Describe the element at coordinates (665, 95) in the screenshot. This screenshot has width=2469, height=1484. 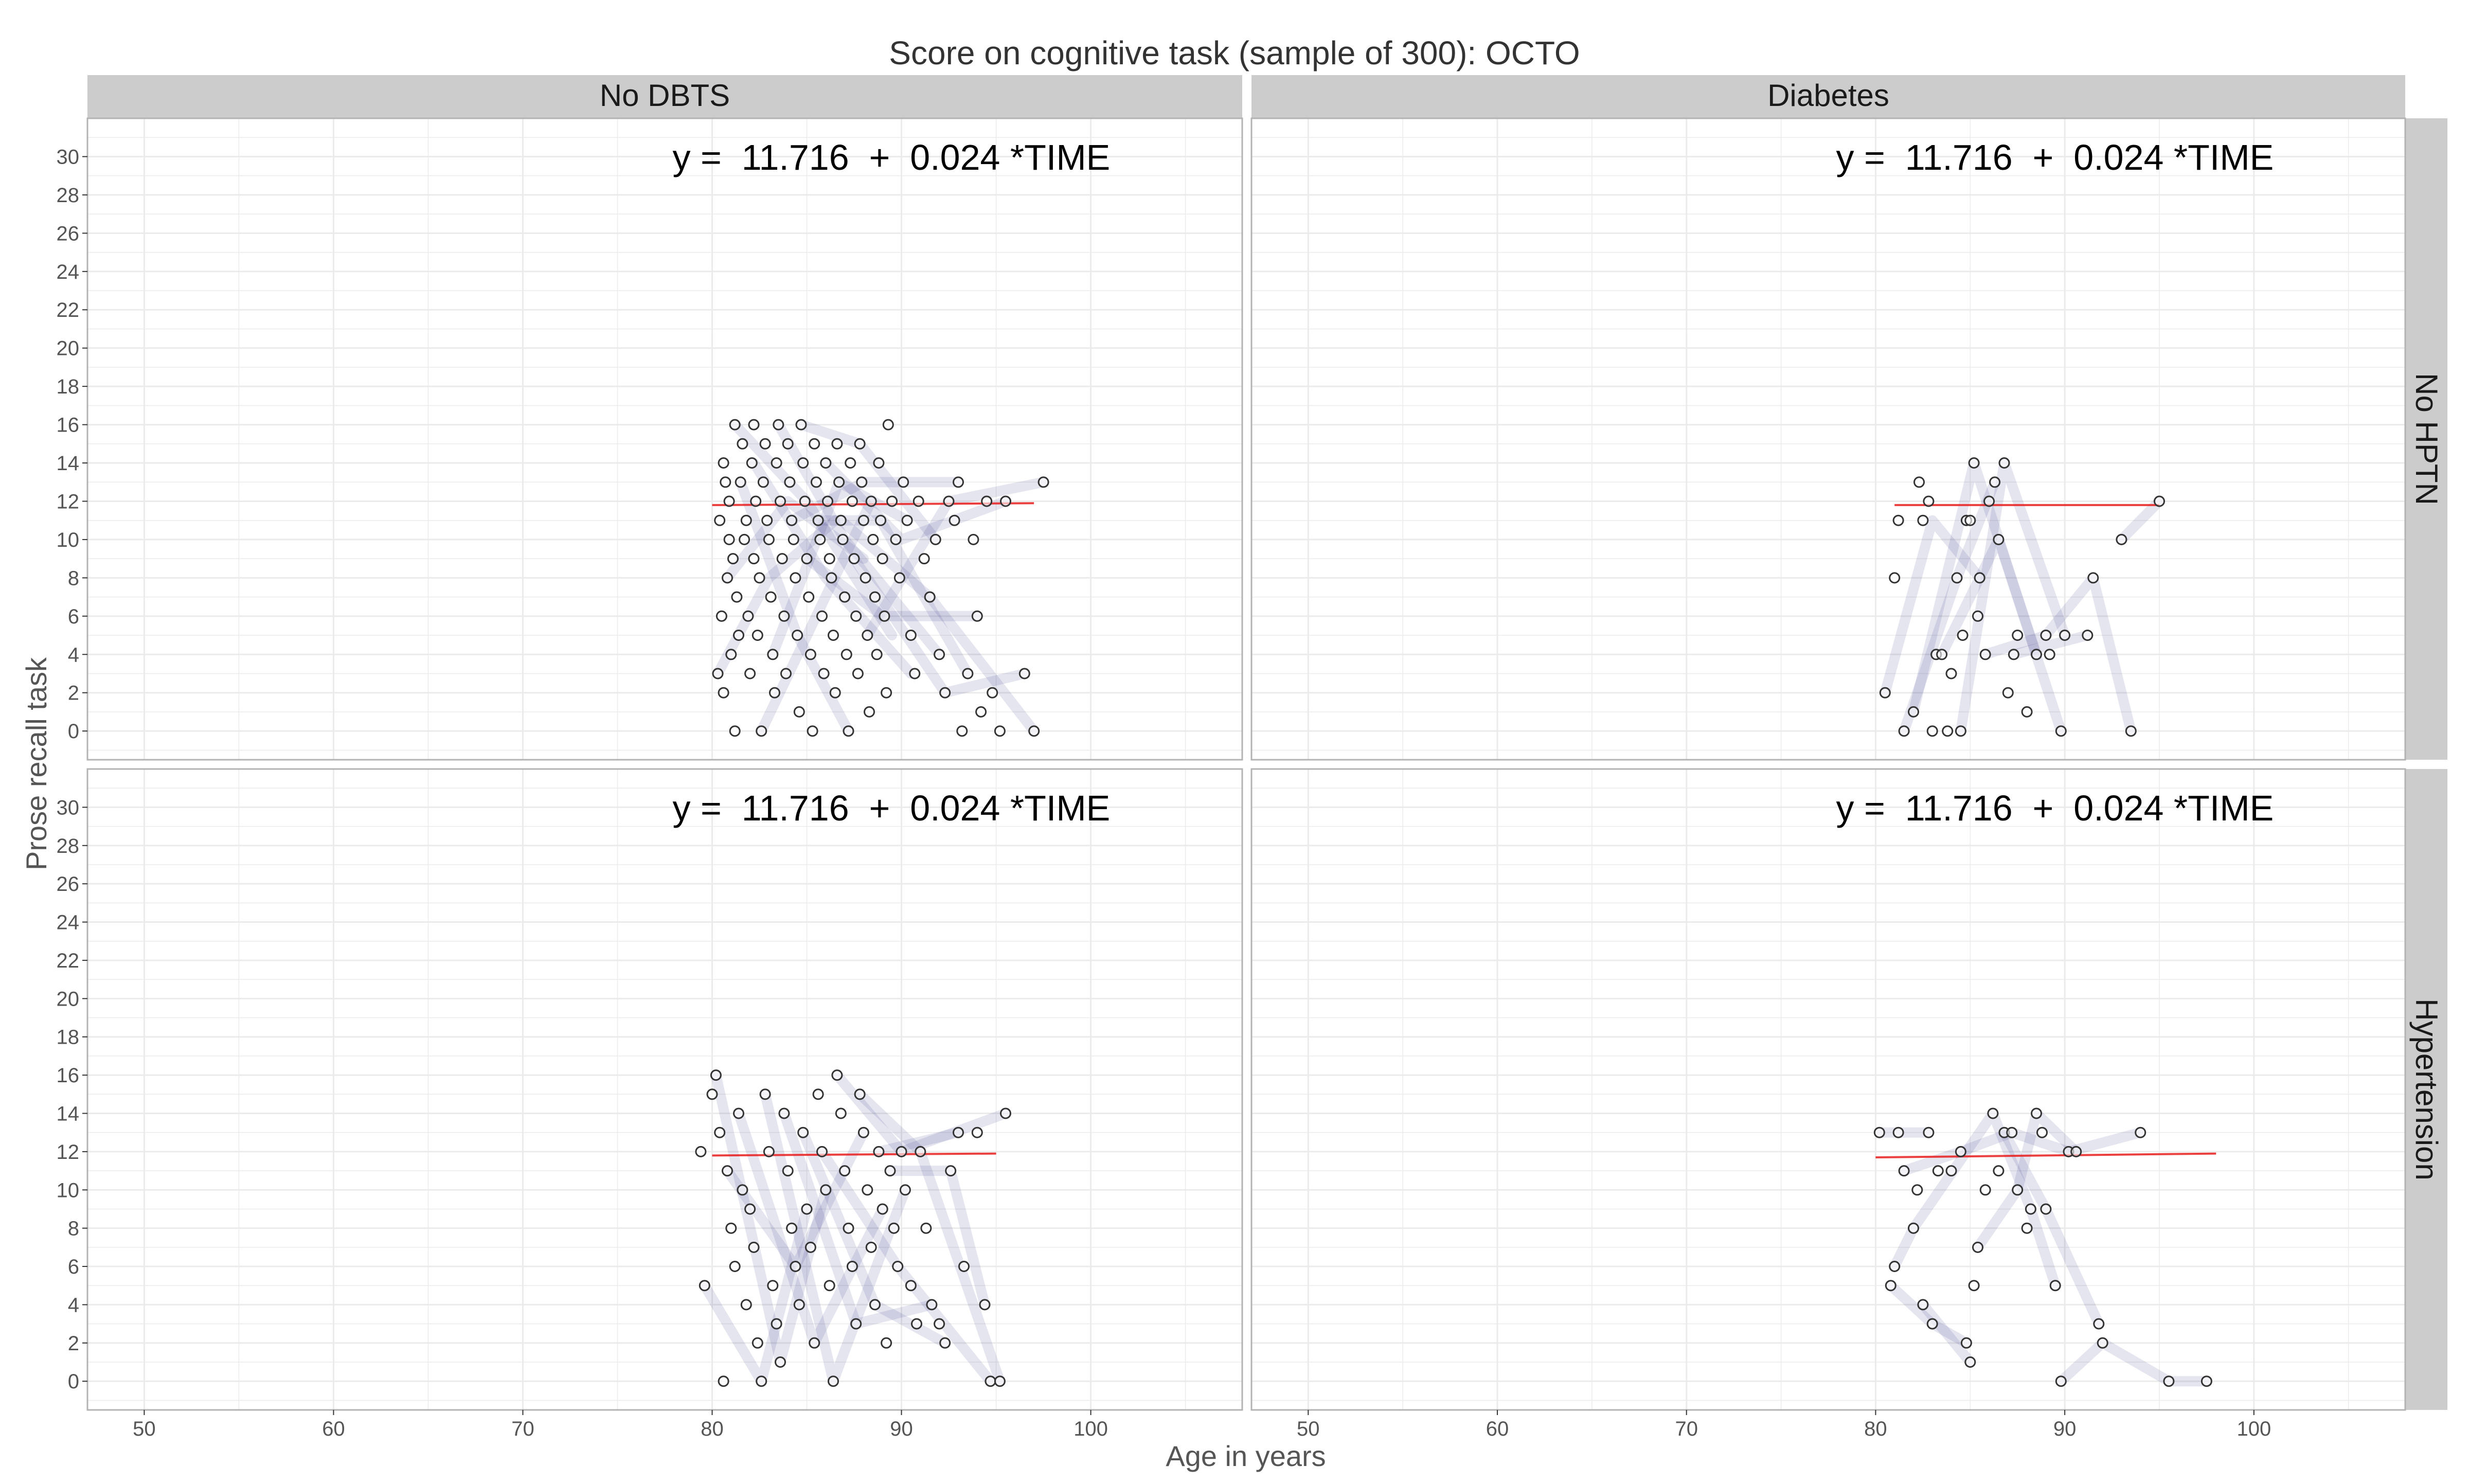
I see `column-strip-label: No DBTS` at that location.